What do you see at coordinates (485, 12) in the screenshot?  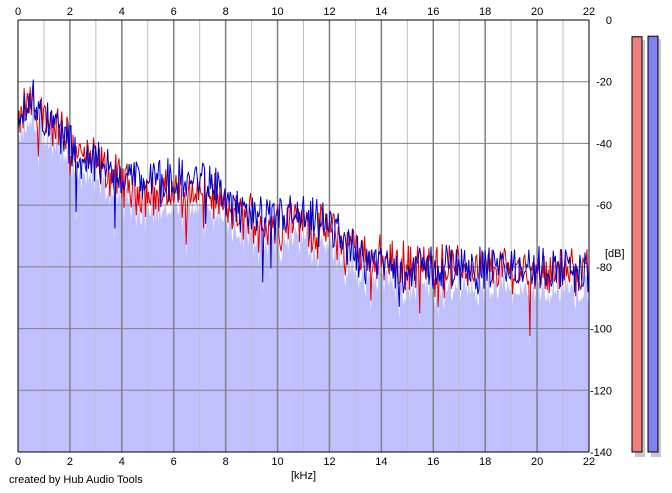 I see `x-tick-label-top: 18` at bounding box center [485, 12].